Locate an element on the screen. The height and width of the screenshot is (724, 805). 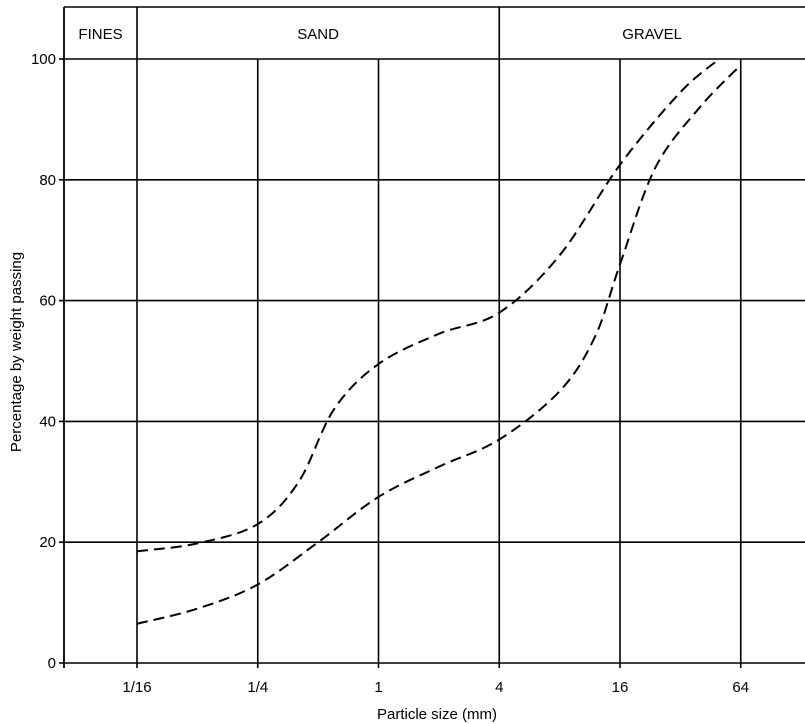
y-tick-label: 80 is located at coordinates (47, 180).